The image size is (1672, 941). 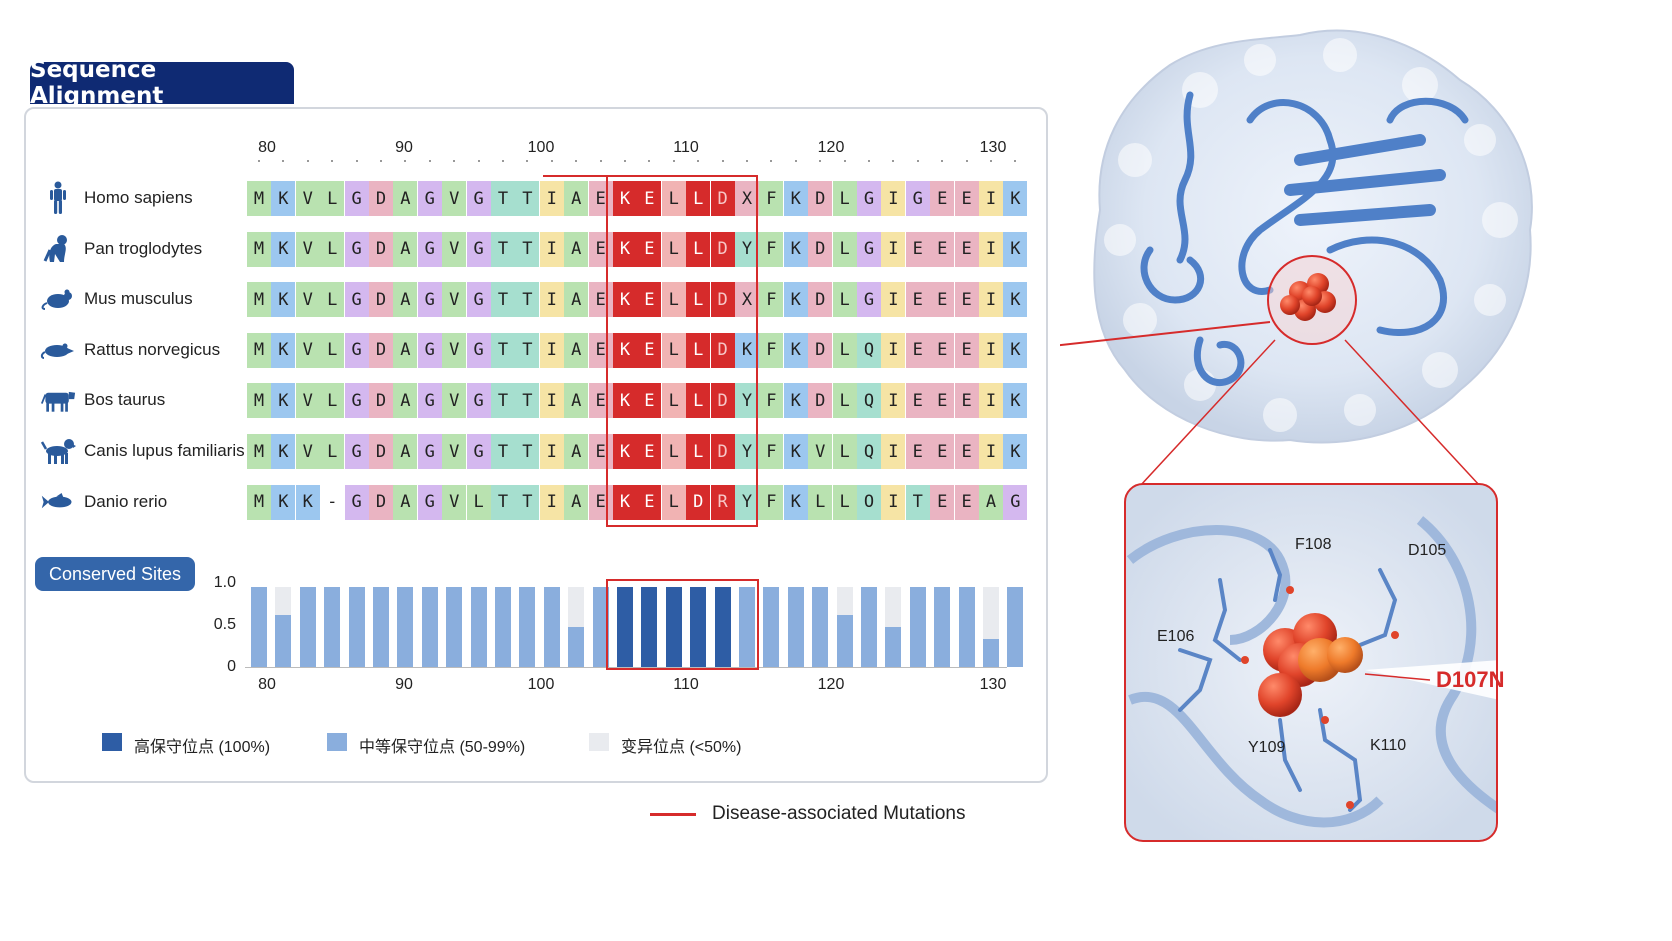 What do you see at coordinates (686, 147) in the screenshot?
I see `ruler-tick-label: 110` at bounding box center [686, 147].